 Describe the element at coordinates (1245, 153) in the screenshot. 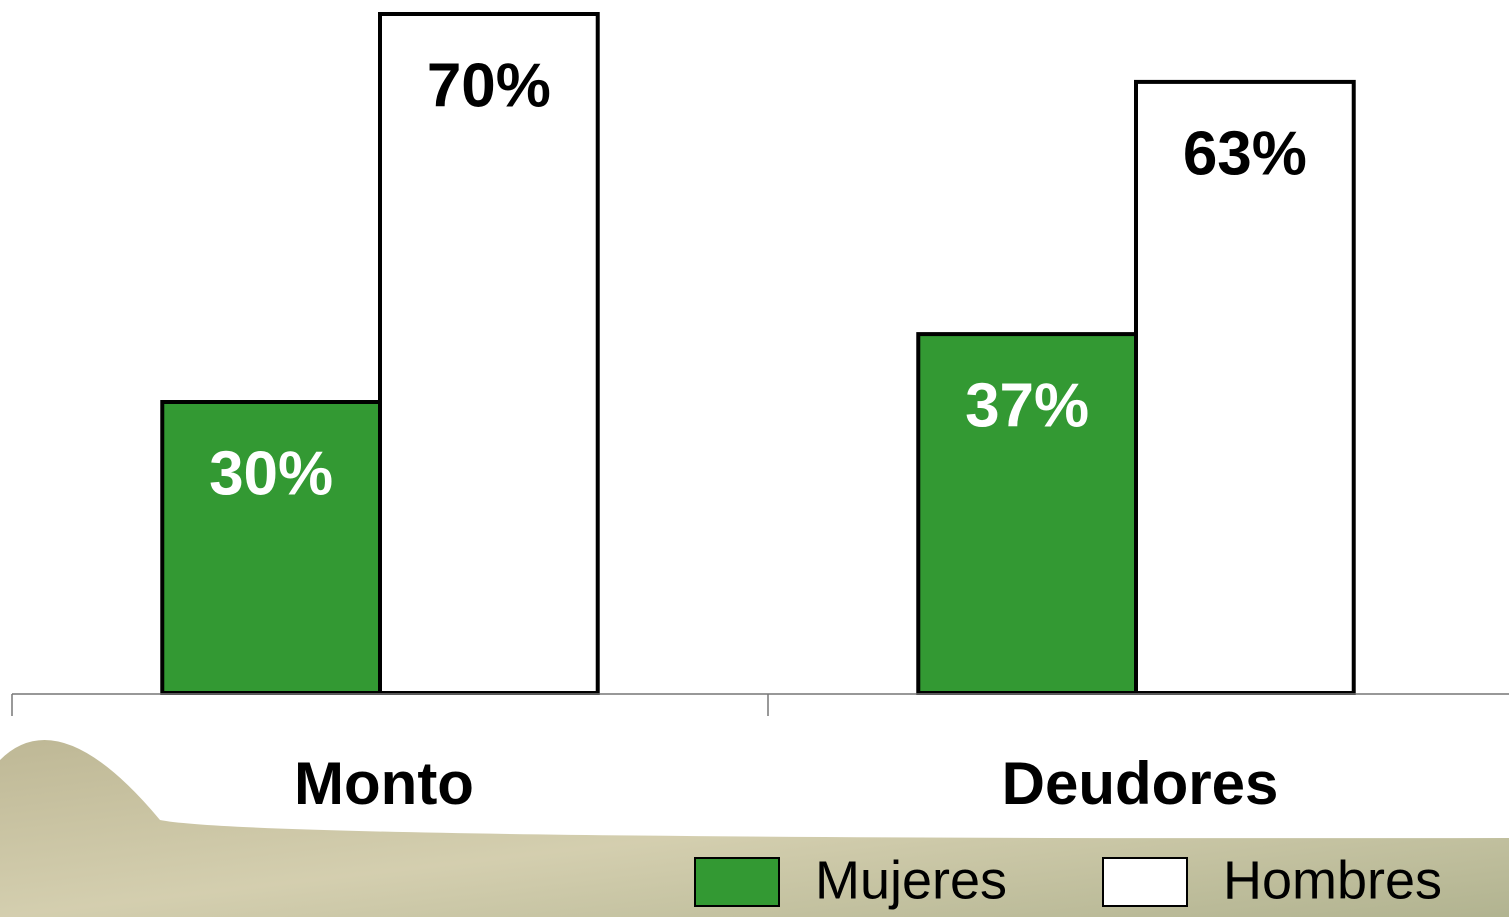

I see `value-label: 63%` at that location.